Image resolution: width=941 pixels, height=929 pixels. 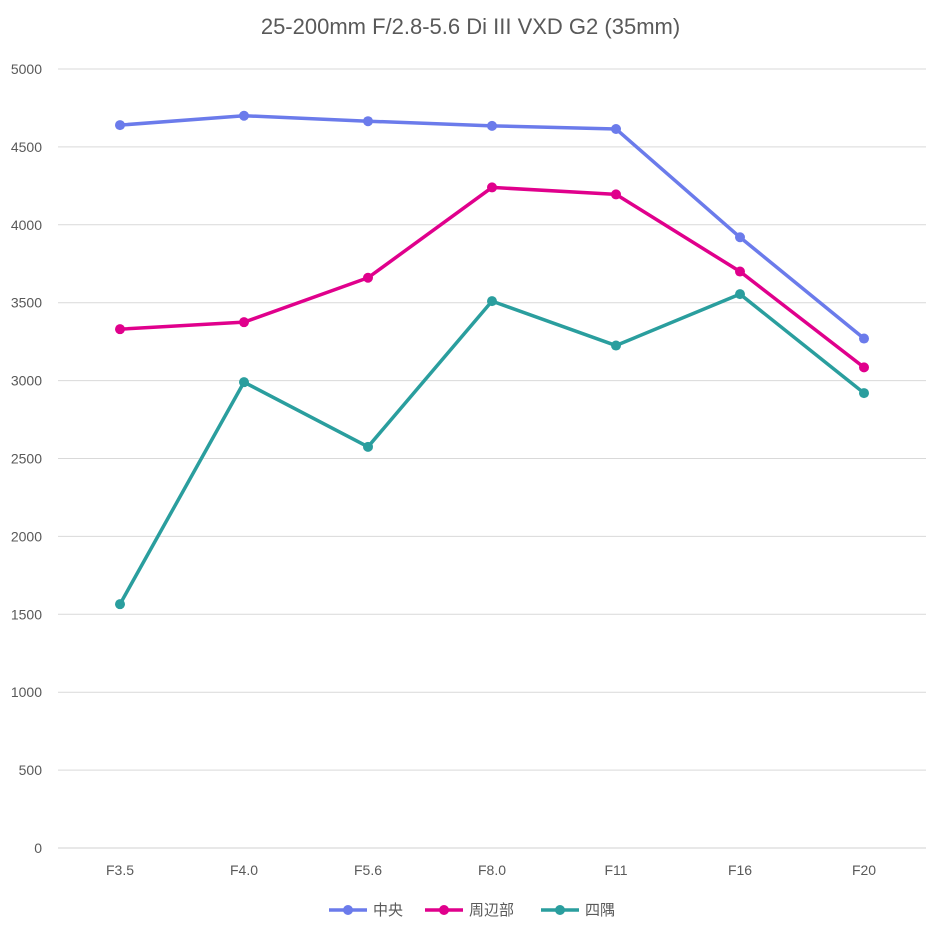 I want to click on x-tick-label: F3.5, so click(x=120, y=870).